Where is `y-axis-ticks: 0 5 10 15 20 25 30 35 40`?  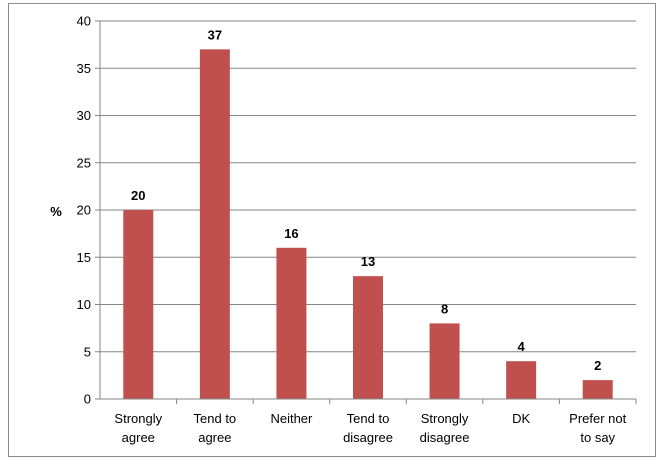
y-axis-ticks: 0 5 10 15 20 25 30 35 40 is located at coordinates (88, 210).